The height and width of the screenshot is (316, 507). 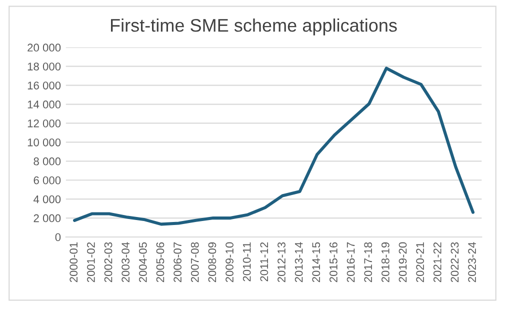 What do you see at coordinates (368, 262) in the screenshot?
I see `x-tick-label: 2017-18` at bounding box center [368, 262].